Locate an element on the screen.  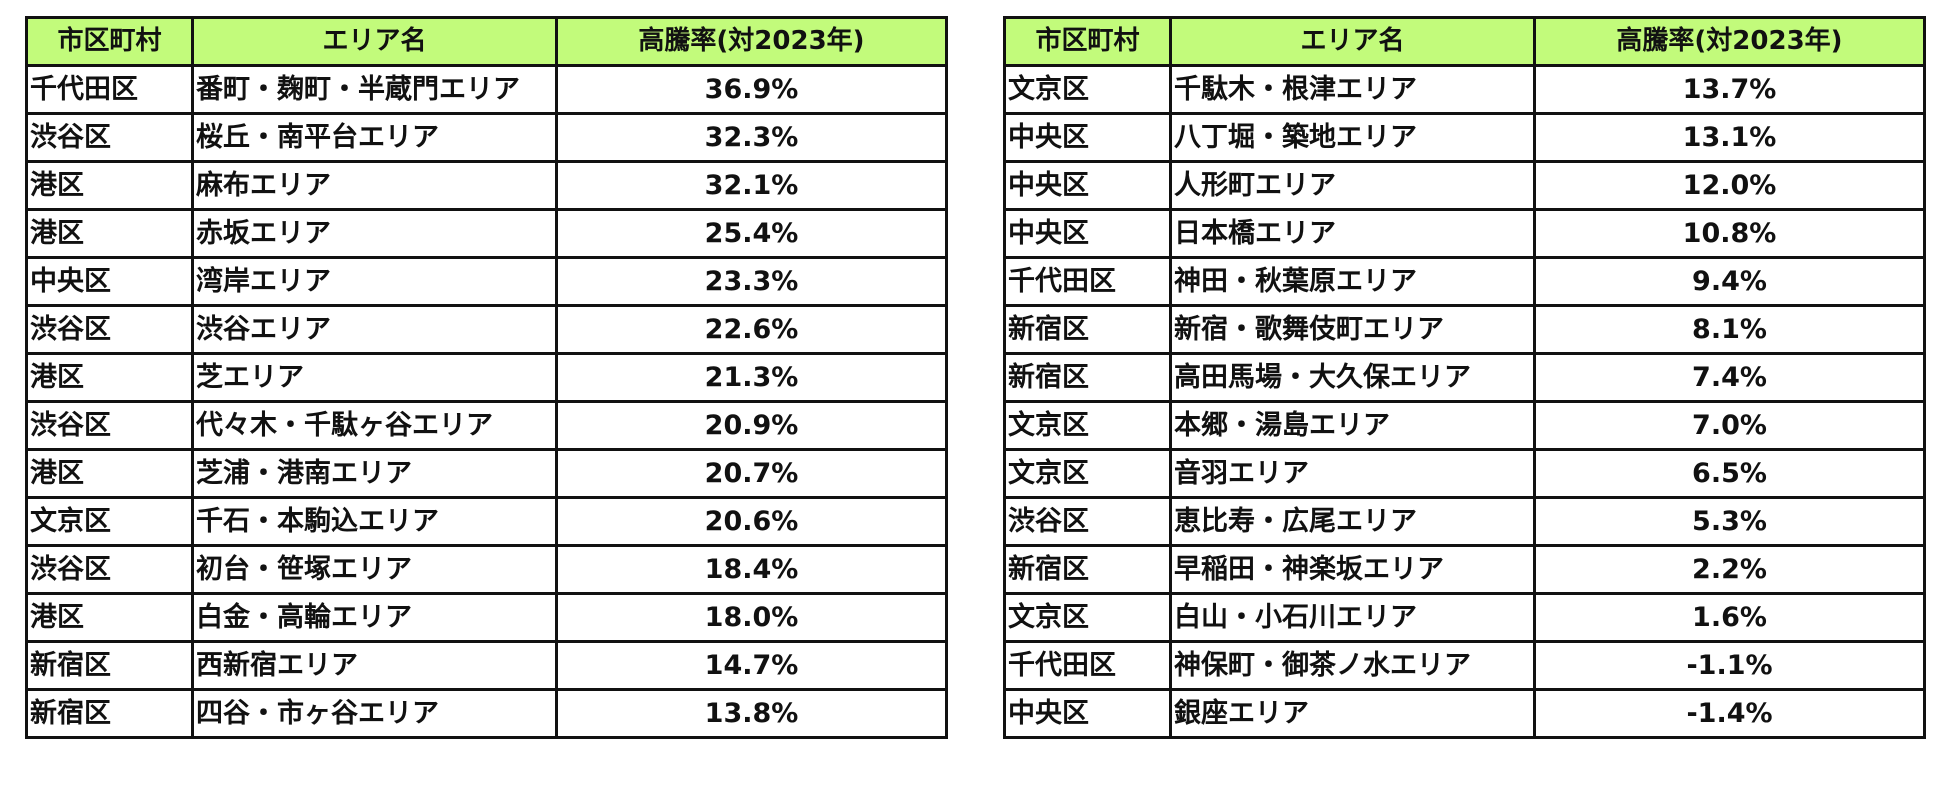
table-row: 中央区 人形町エリア 12.0% is located at coordinates (1464, 185).